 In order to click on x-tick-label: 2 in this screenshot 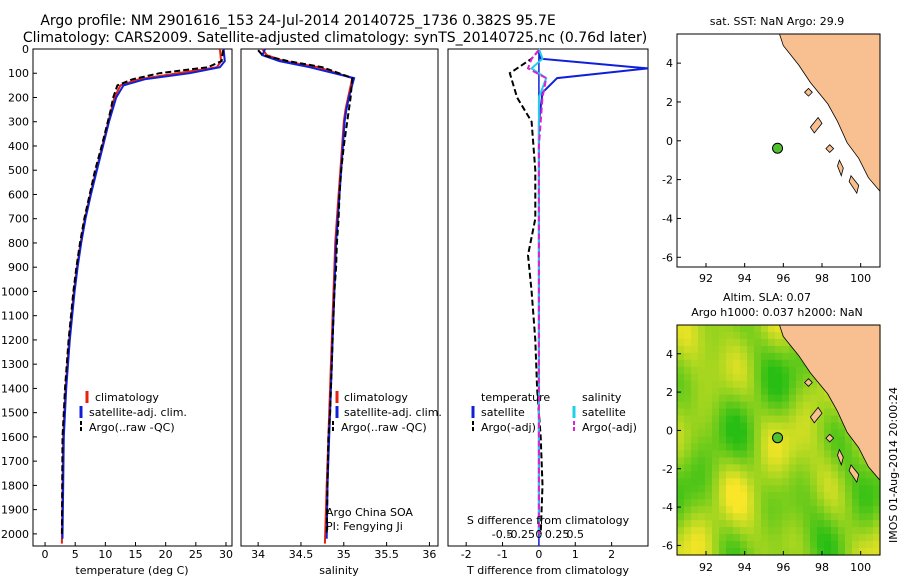, I will do `click(611, 554)`.